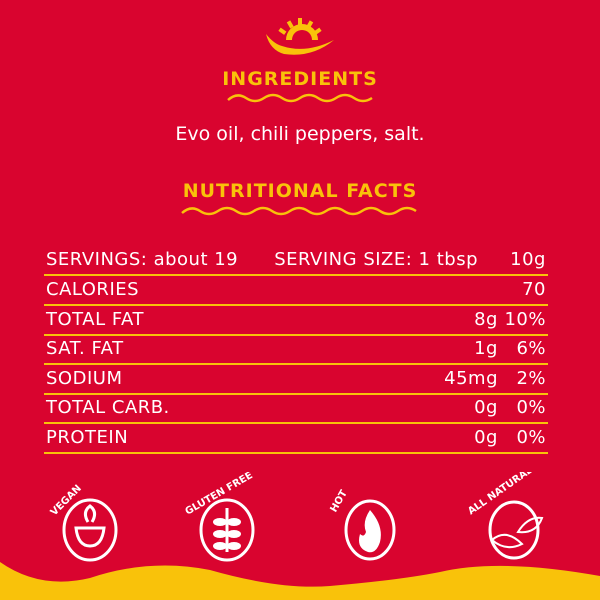 Image resolution: width=600 pixels, height=600 pixels. Describe the element at coordinates (300, 36) in the screenshot. I see `chili-sun-icon` at that location.